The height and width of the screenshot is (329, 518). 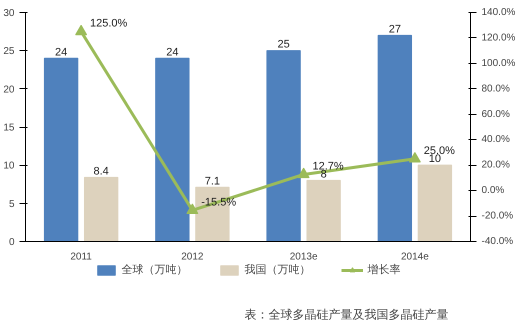 What do you see at coordinates (394, 29) in the screenshot?
I see `data-label: 27` at bounding box center [394, 29].